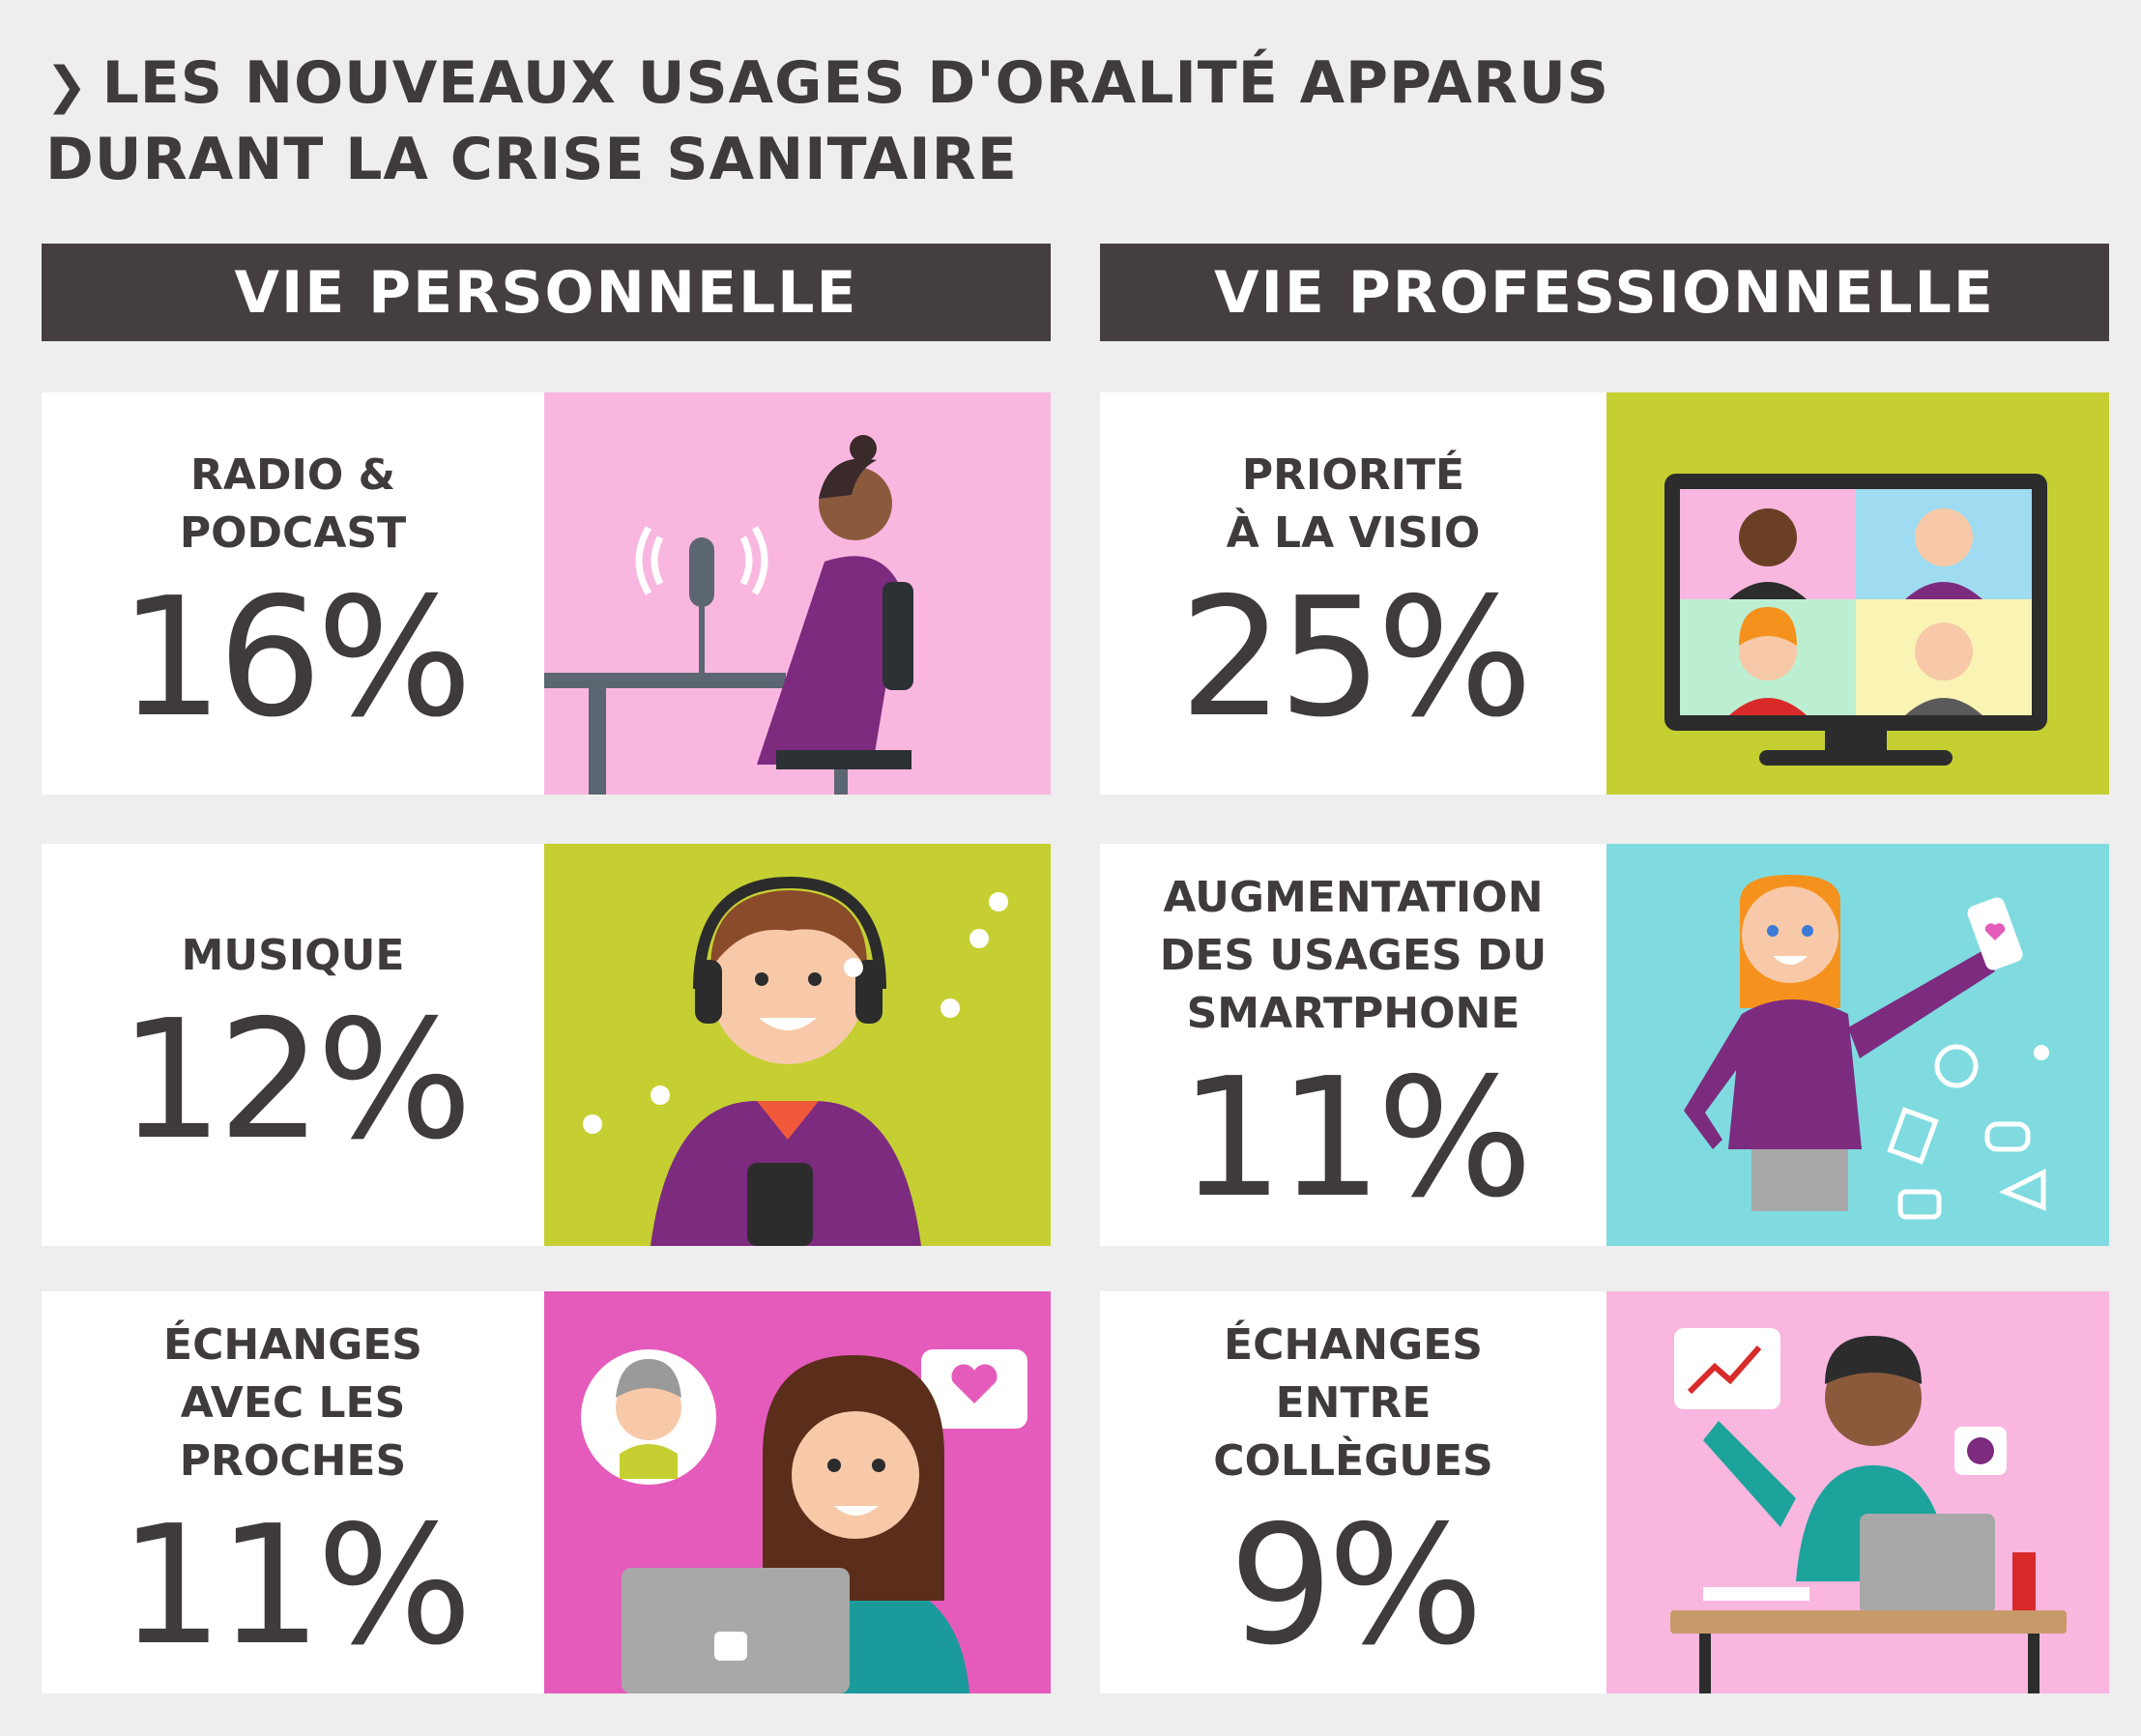 Image resolution: width=2141 pixels, height=1736 pixels. I want to click on title-line-2: DURANT LA CRISE SANITAIRE, so click(531, 159).